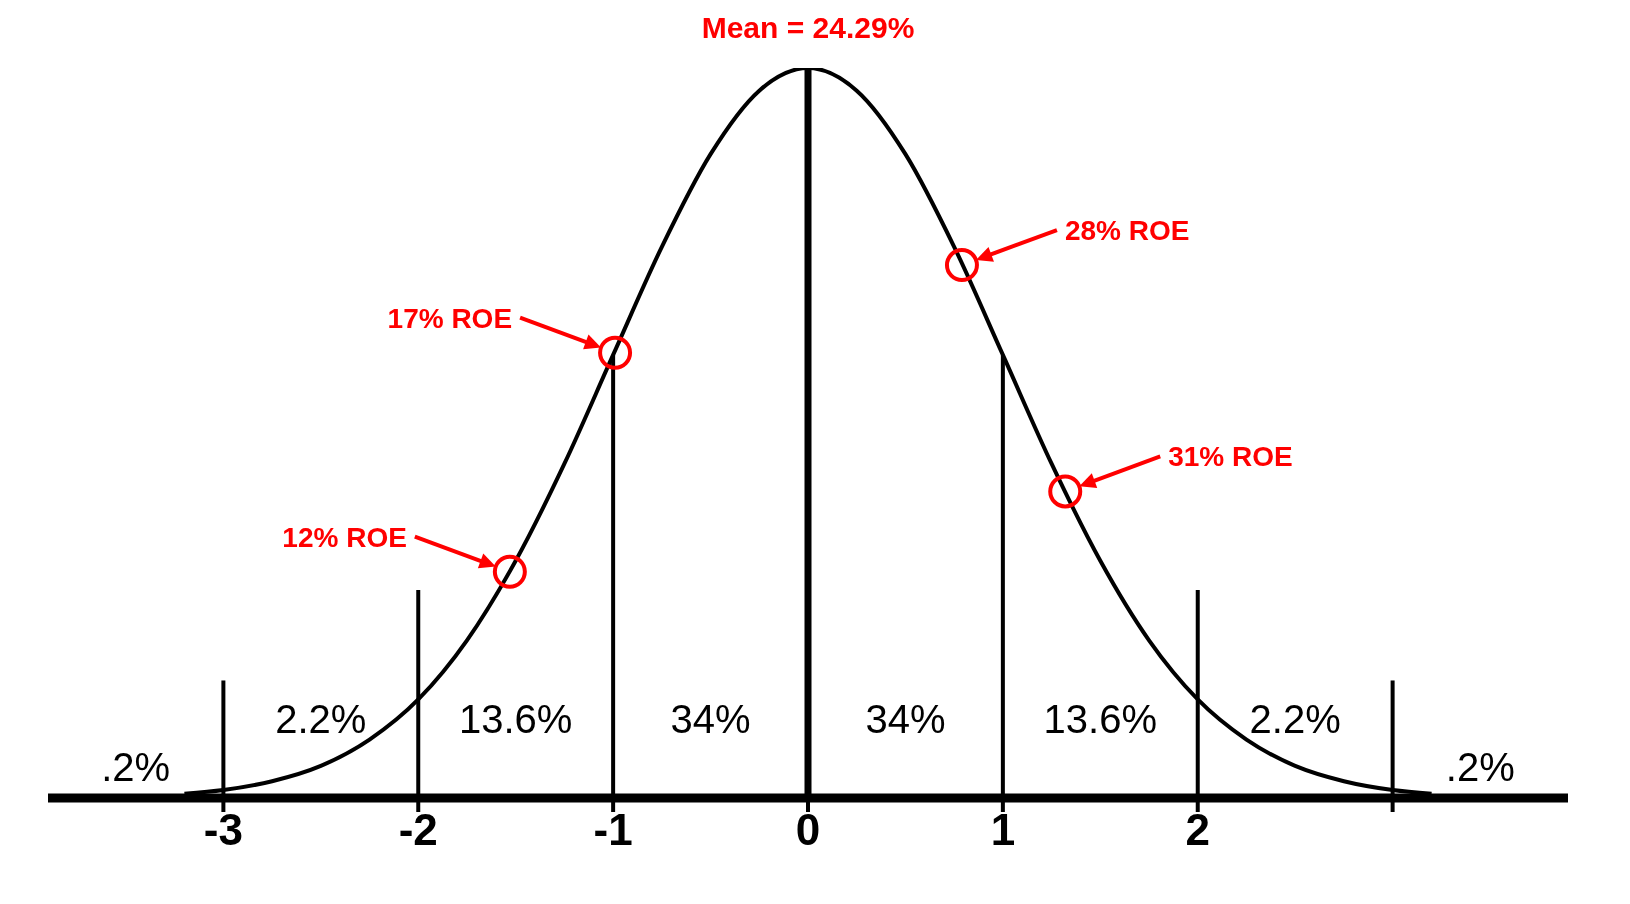  What do you see at coordinates (808, 830) in the screenshot?
I see `x-tick-label: 0` at bounding box center [808, 830].